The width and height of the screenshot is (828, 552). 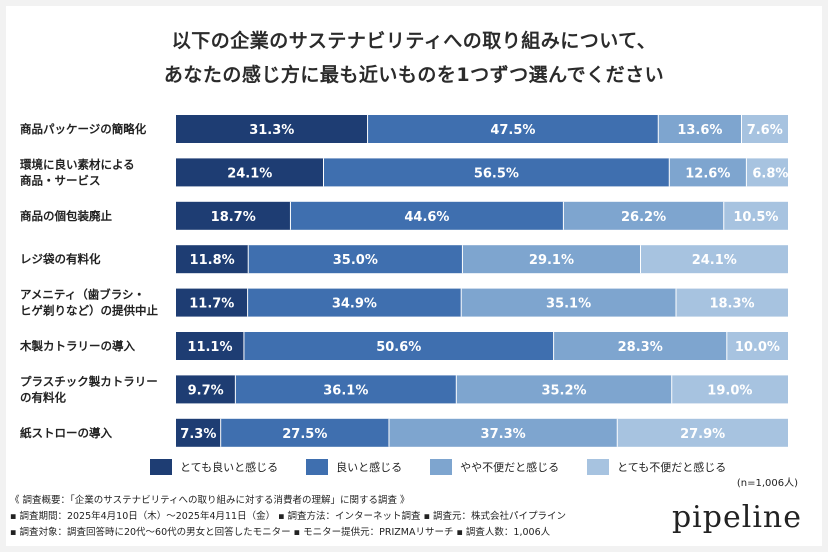 What do you see at coordinates (369, 467) in the screenshot?
I see `legend-label: 良いと感じる` at bounding box center [369, 467].